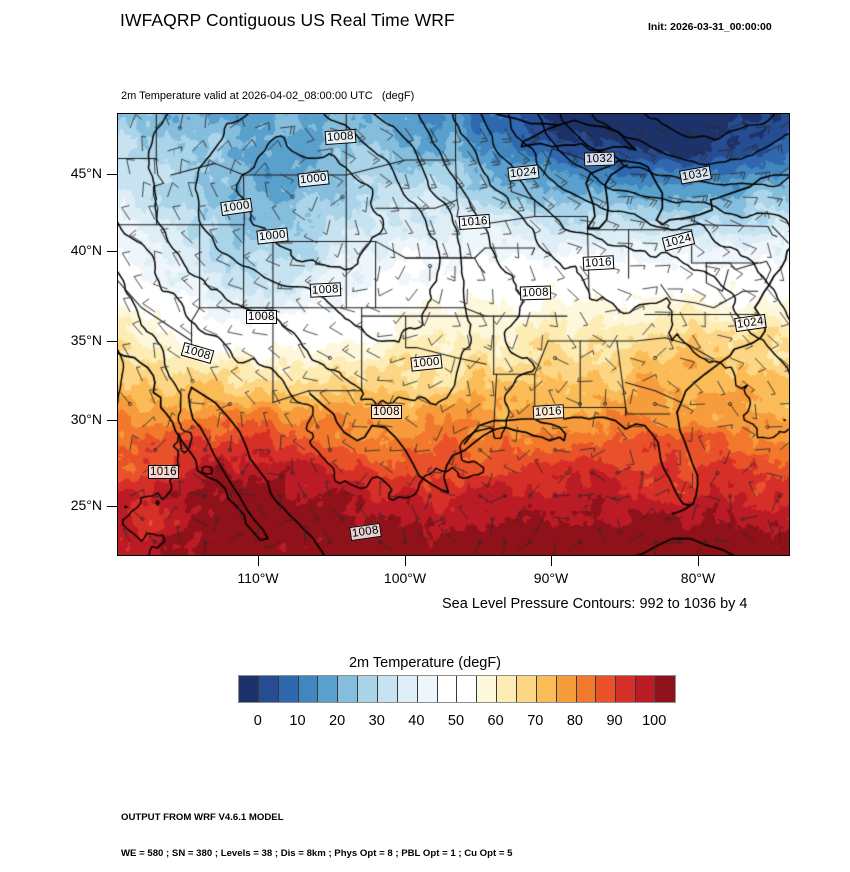  I want to click on colorbar-tick-label: 90, so click(614, 721).